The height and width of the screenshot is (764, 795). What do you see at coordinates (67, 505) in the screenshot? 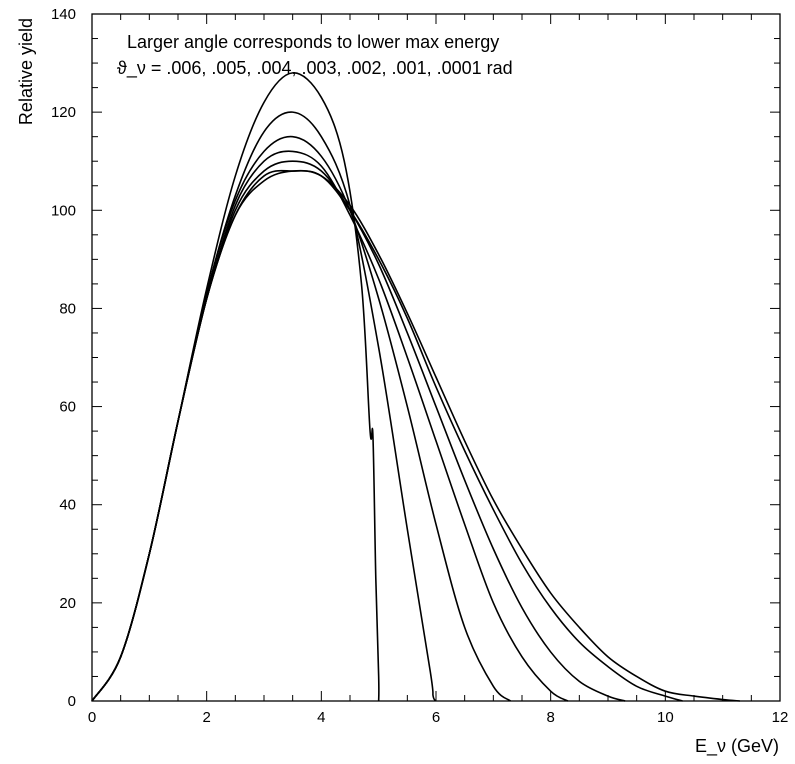
I see `y-tick-label: 40` at bounding box center [67, 505].